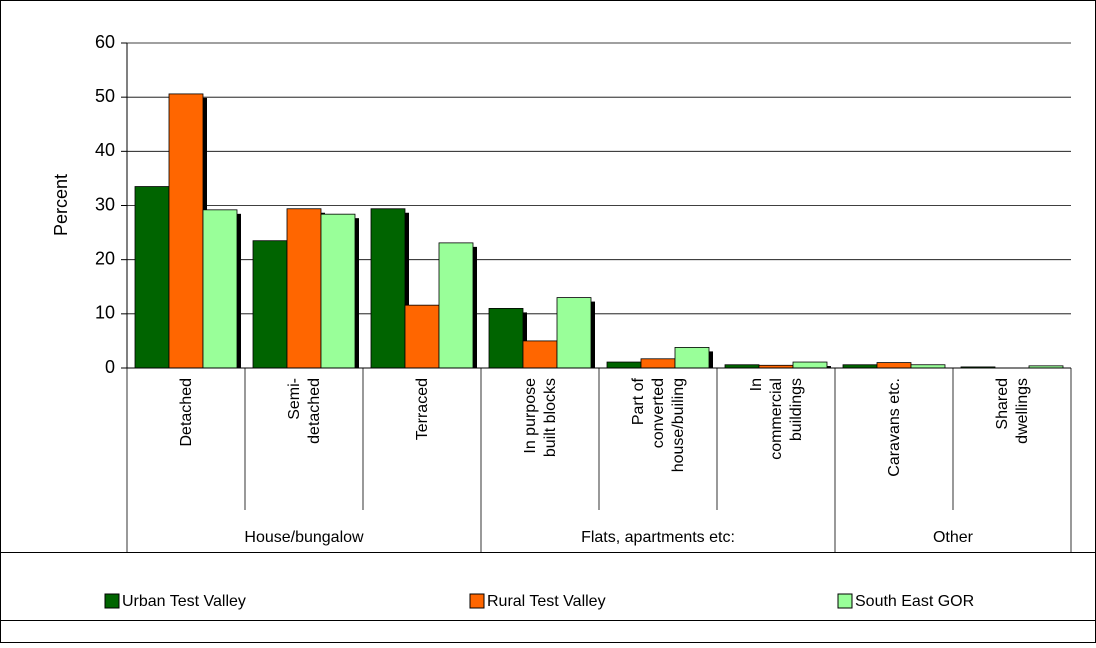 The width and height of the screenshot is (1096, 648). I want to click on group-label: Other, so click(953, 537).